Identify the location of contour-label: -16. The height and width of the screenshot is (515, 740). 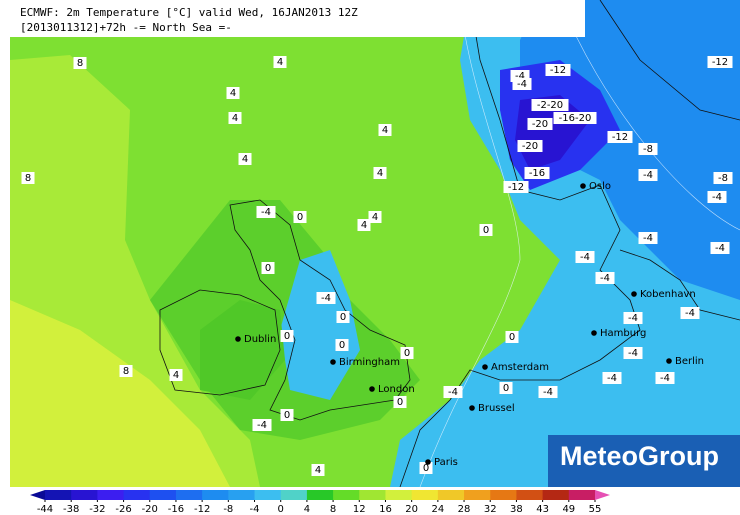
(537, 173).